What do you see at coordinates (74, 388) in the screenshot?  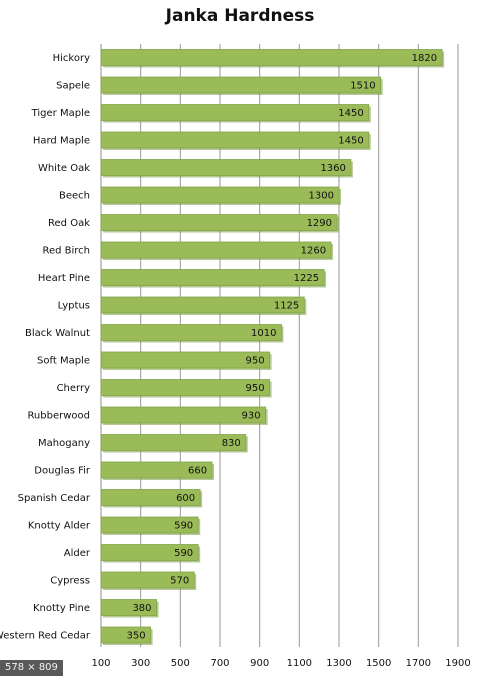 I see `category-label: Cherry` at bounding box center [74, 388].